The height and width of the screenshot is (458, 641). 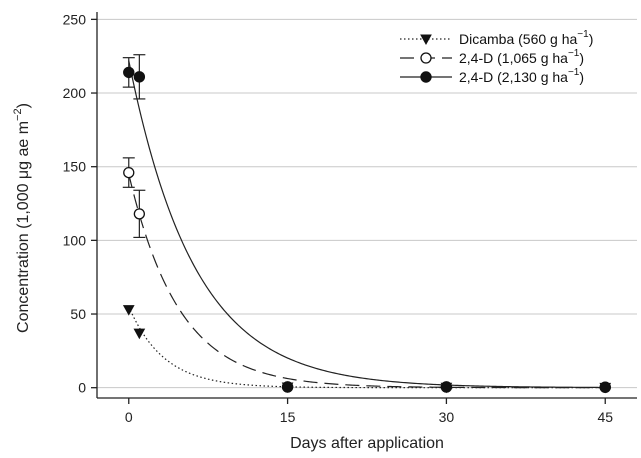 I want to click on y-axis-title-main: Concentration (1,000, so click(x=23, y=256).